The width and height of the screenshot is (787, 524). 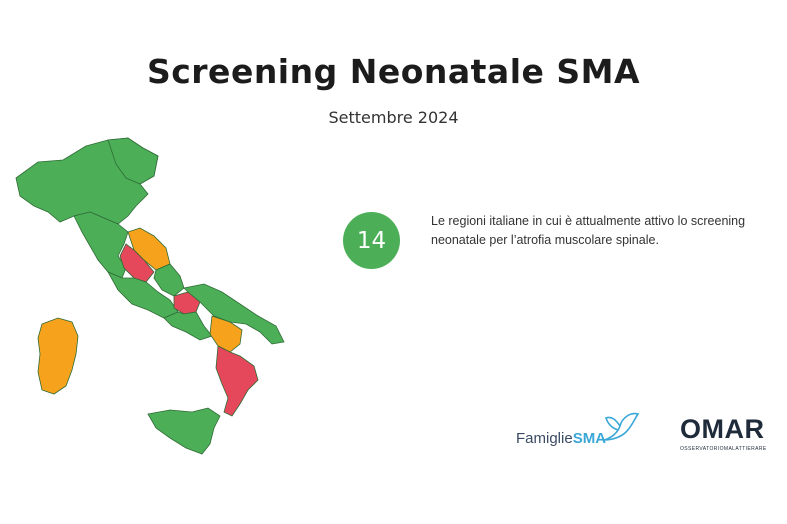 What do you see at coordinates (722, 429) in the screenshot?
I see `omar-logo-text: OMAR` at bounding box center [722, 429].